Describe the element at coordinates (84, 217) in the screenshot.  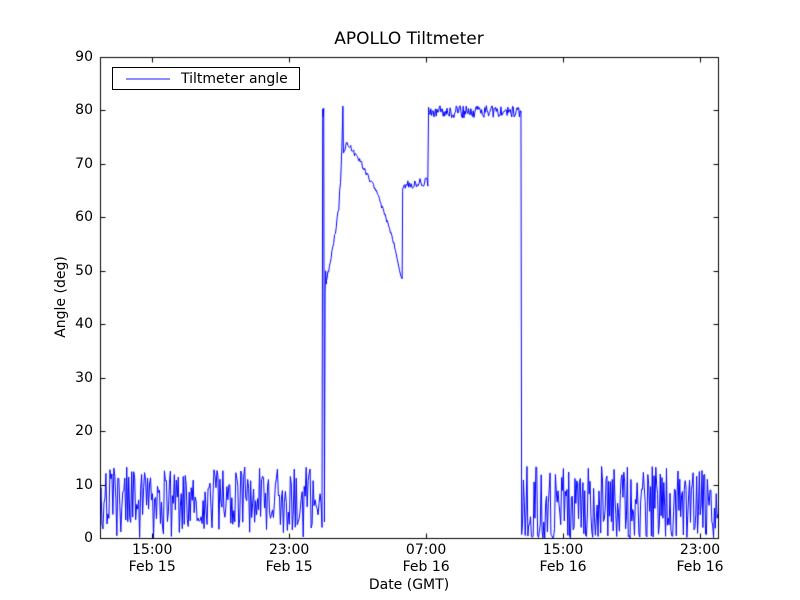
I see `y-tick-label: 60` at that location.